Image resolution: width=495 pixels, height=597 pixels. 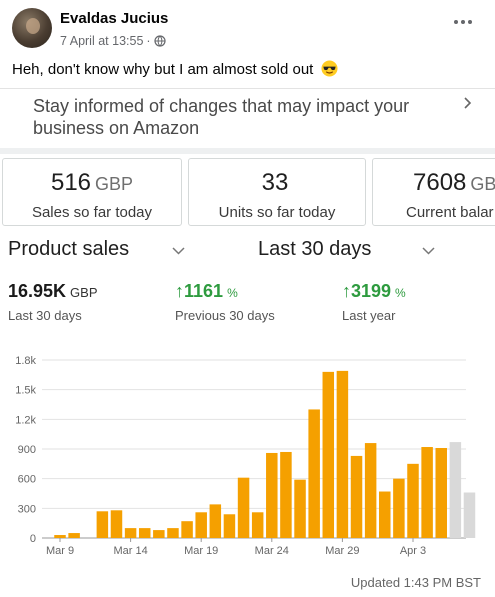 I want to click on chevron-right-icon, so click(x=468, y=103).